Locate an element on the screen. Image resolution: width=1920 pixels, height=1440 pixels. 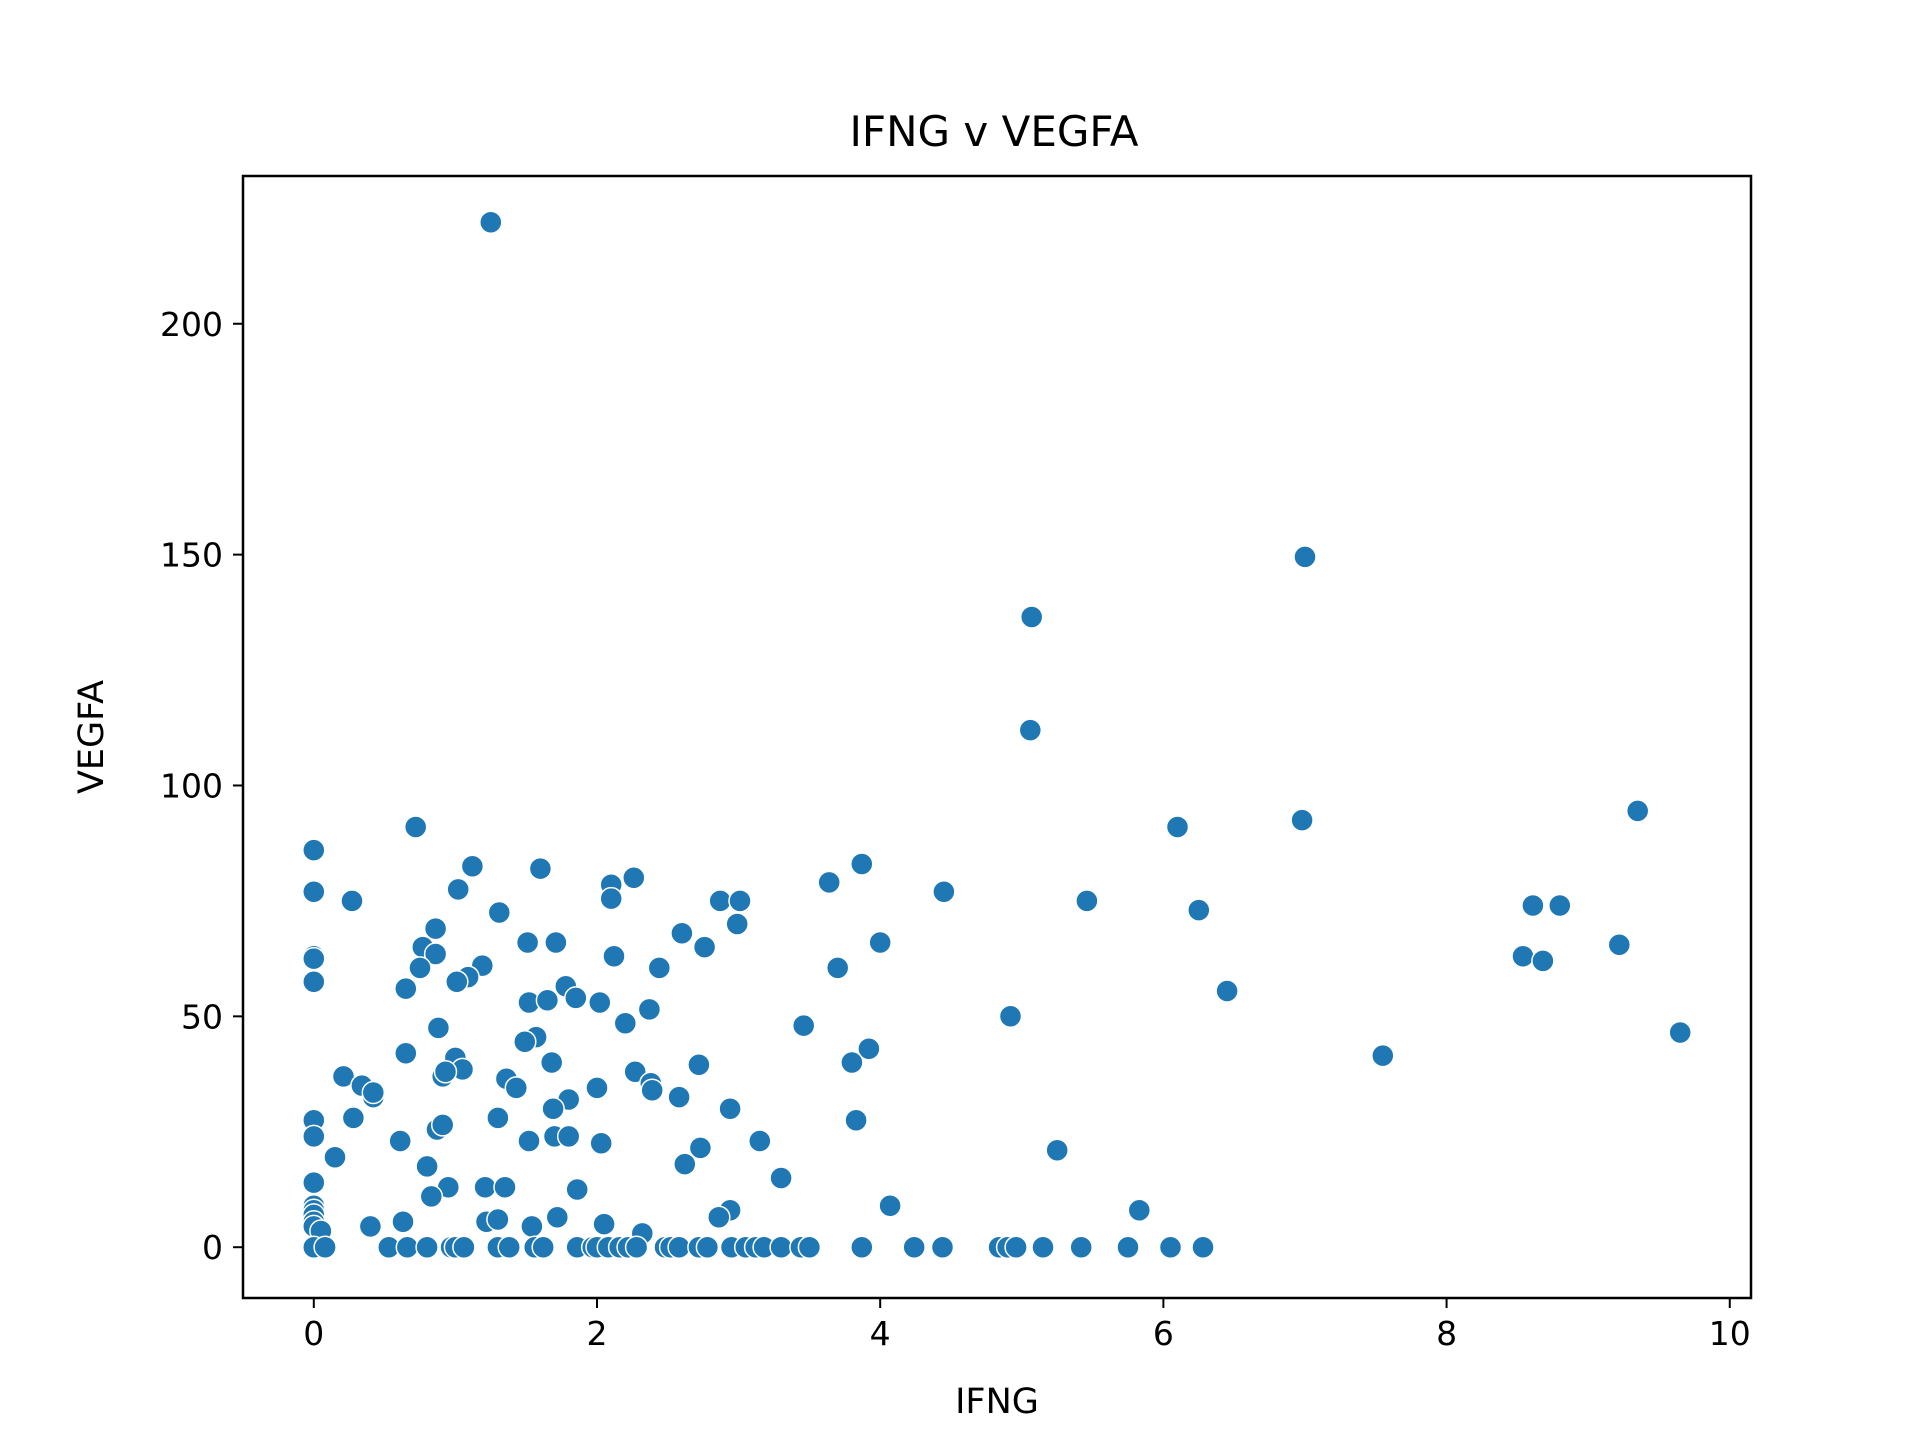
y-tick-label: 150 is located at coordinates (191, 555).